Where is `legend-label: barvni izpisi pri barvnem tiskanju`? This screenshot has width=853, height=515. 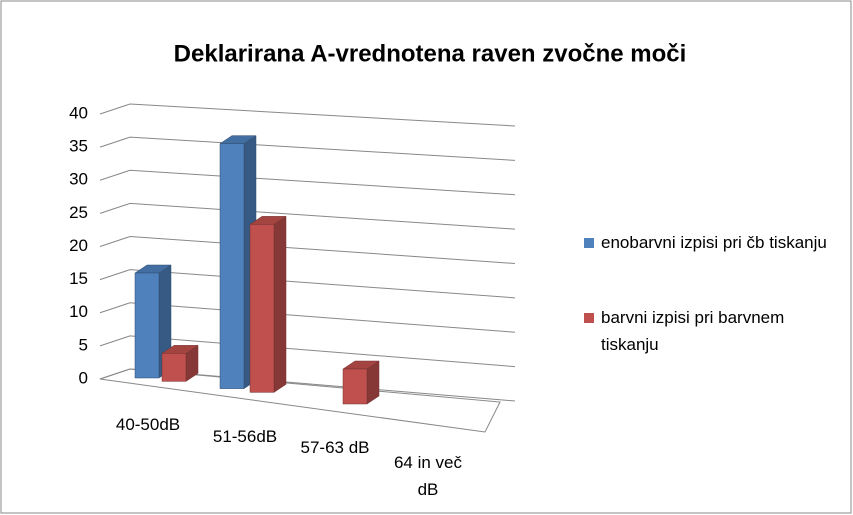
legend-label: barvni izpisi pri barvnem tiskanju is located at coordinates (693, 331).